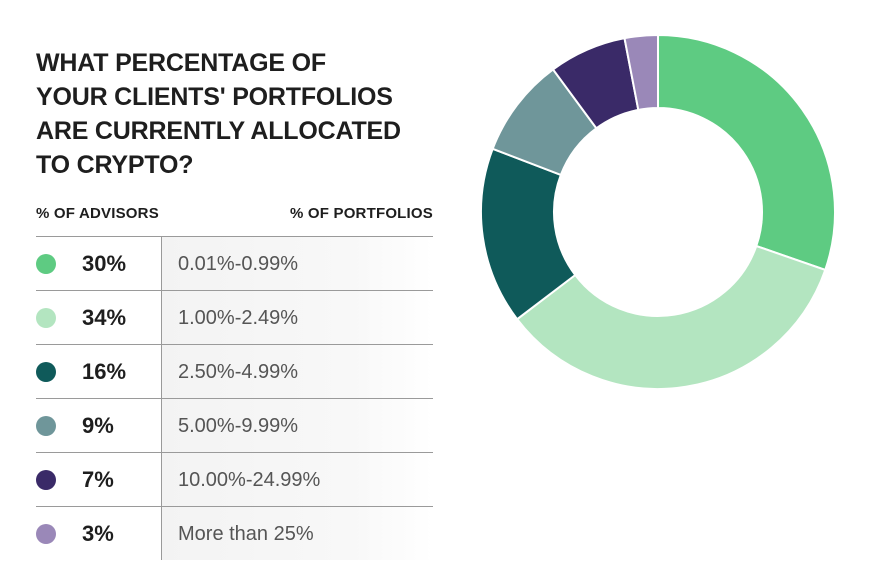 The image size is (877, 573). Describe the element at coordinates (104, 371) in the screenshot. I see `legend-value-2: 16%` at that location.